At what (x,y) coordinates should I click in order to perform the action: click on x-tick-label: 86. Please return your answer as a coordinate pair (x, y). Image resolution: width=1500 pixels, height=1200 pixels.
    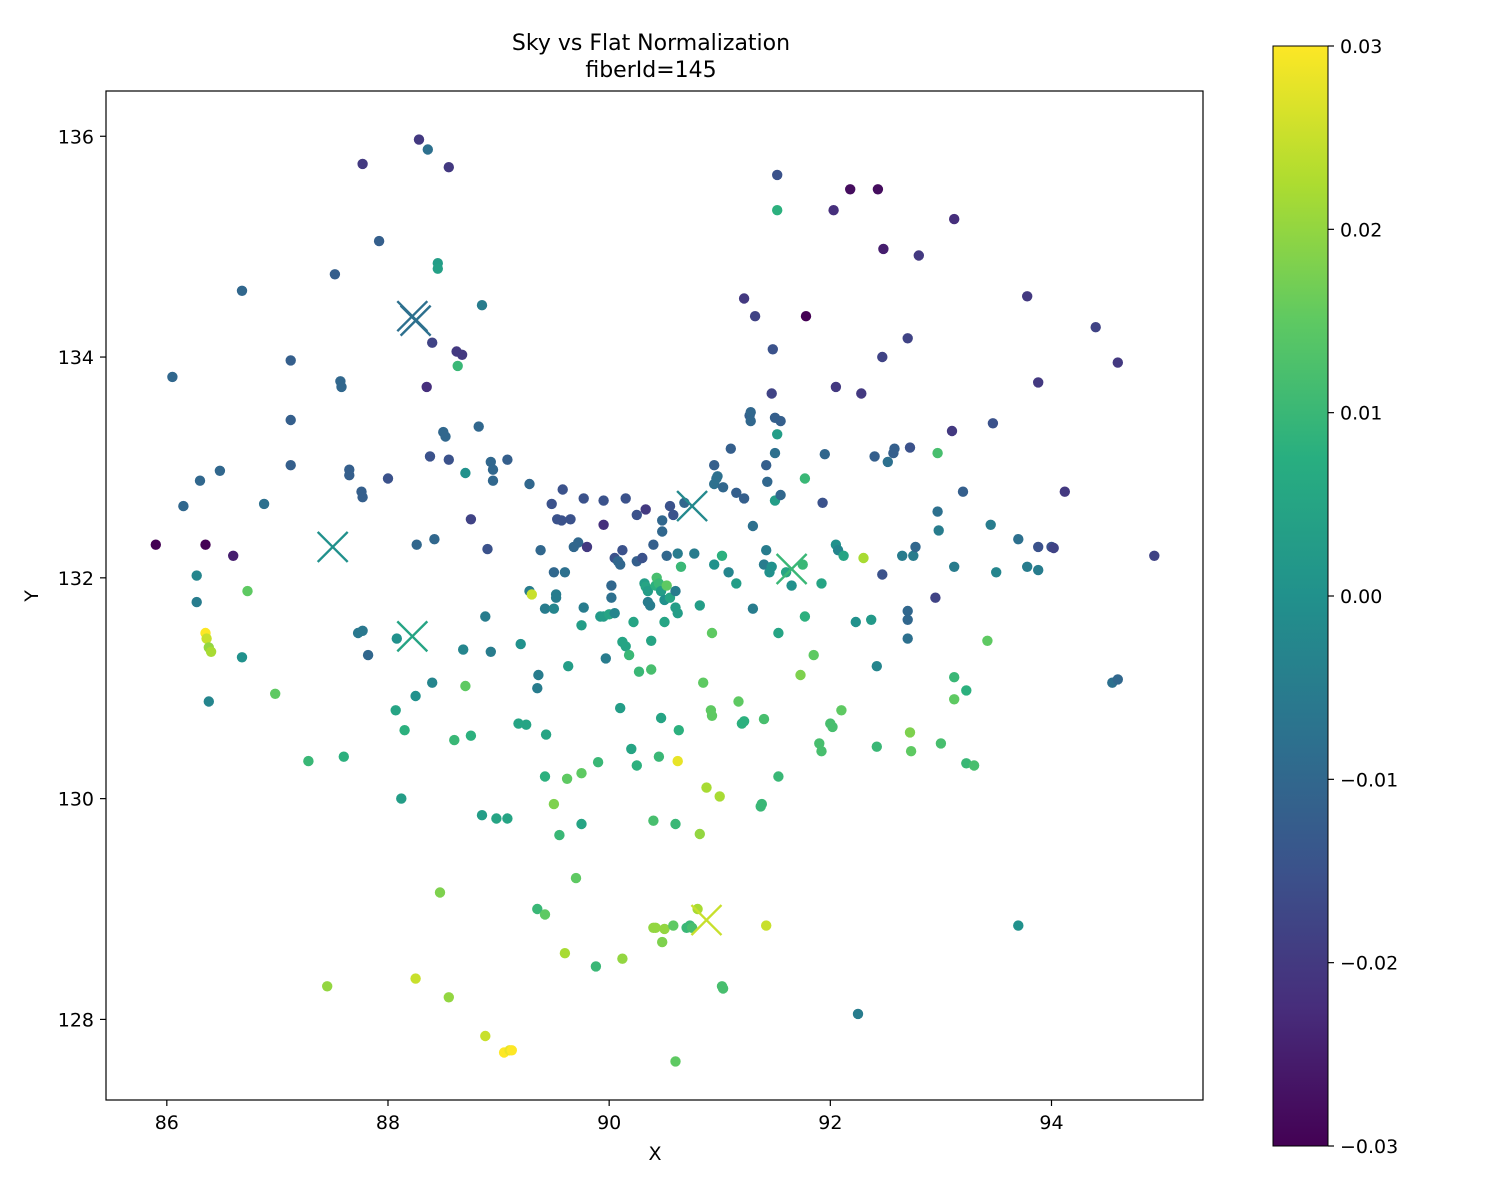
    Looking at the image, I should click on (167, 1123).